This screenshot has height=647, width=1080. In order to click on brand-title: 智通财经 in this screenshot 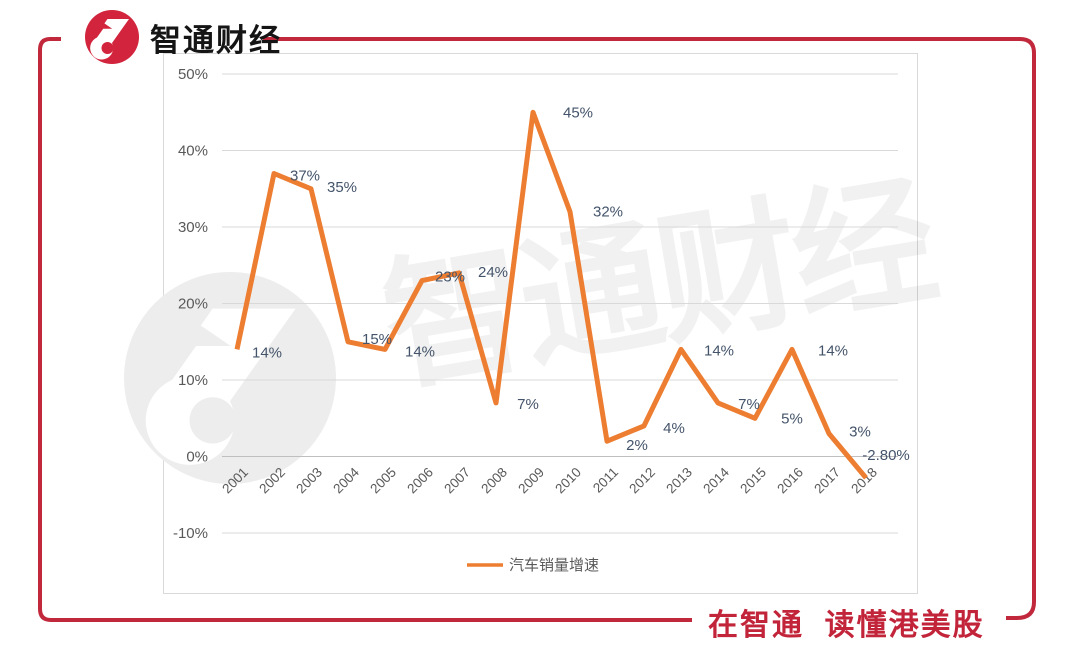, I will do `click(216, 40)`.